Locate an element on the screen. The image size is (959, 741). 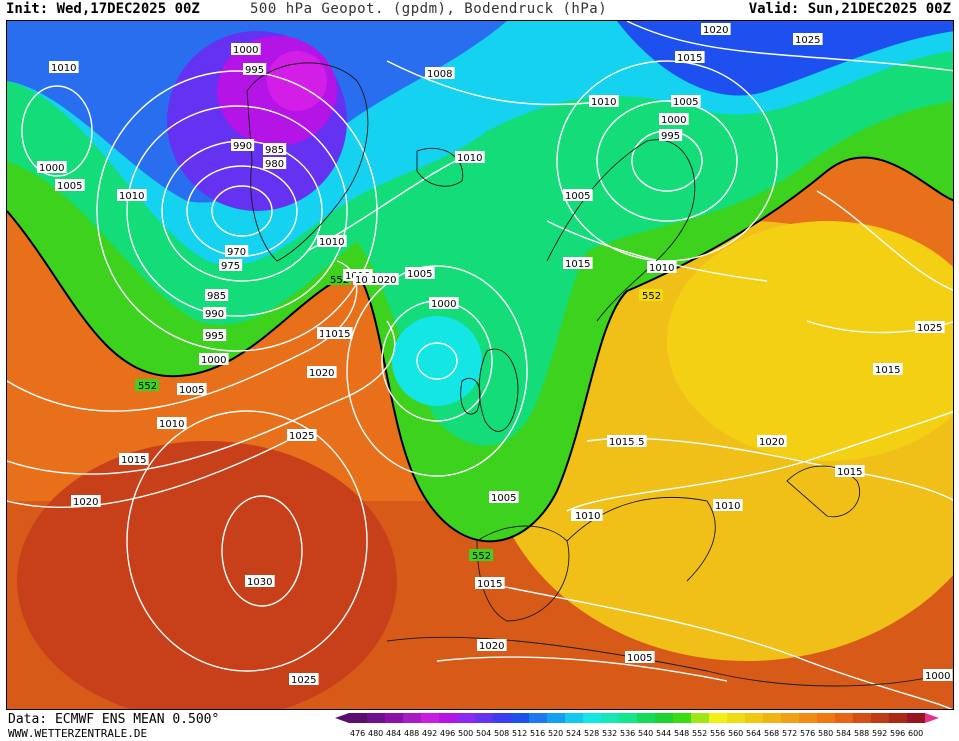
iberia-coast is located at coordinates (523, 573).